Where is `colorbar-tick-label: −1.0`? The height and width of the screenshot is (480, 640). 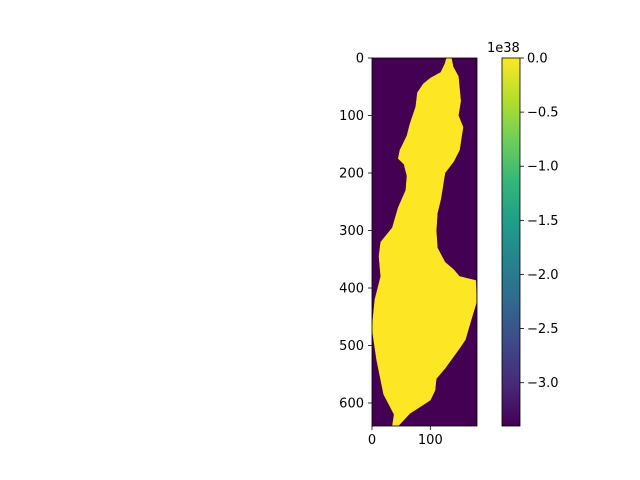 colorbar-tick-label: −1.0 is located at coordinates (543, 167).